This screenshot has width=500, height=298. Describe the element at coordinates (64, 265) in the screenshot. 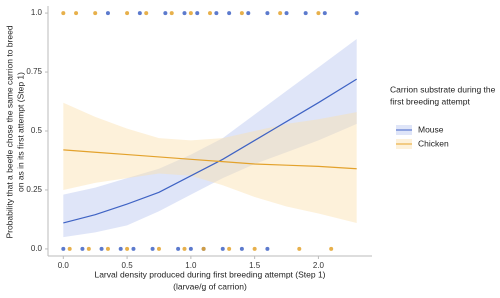

I see `x-tick-label: 0.0` at that location.